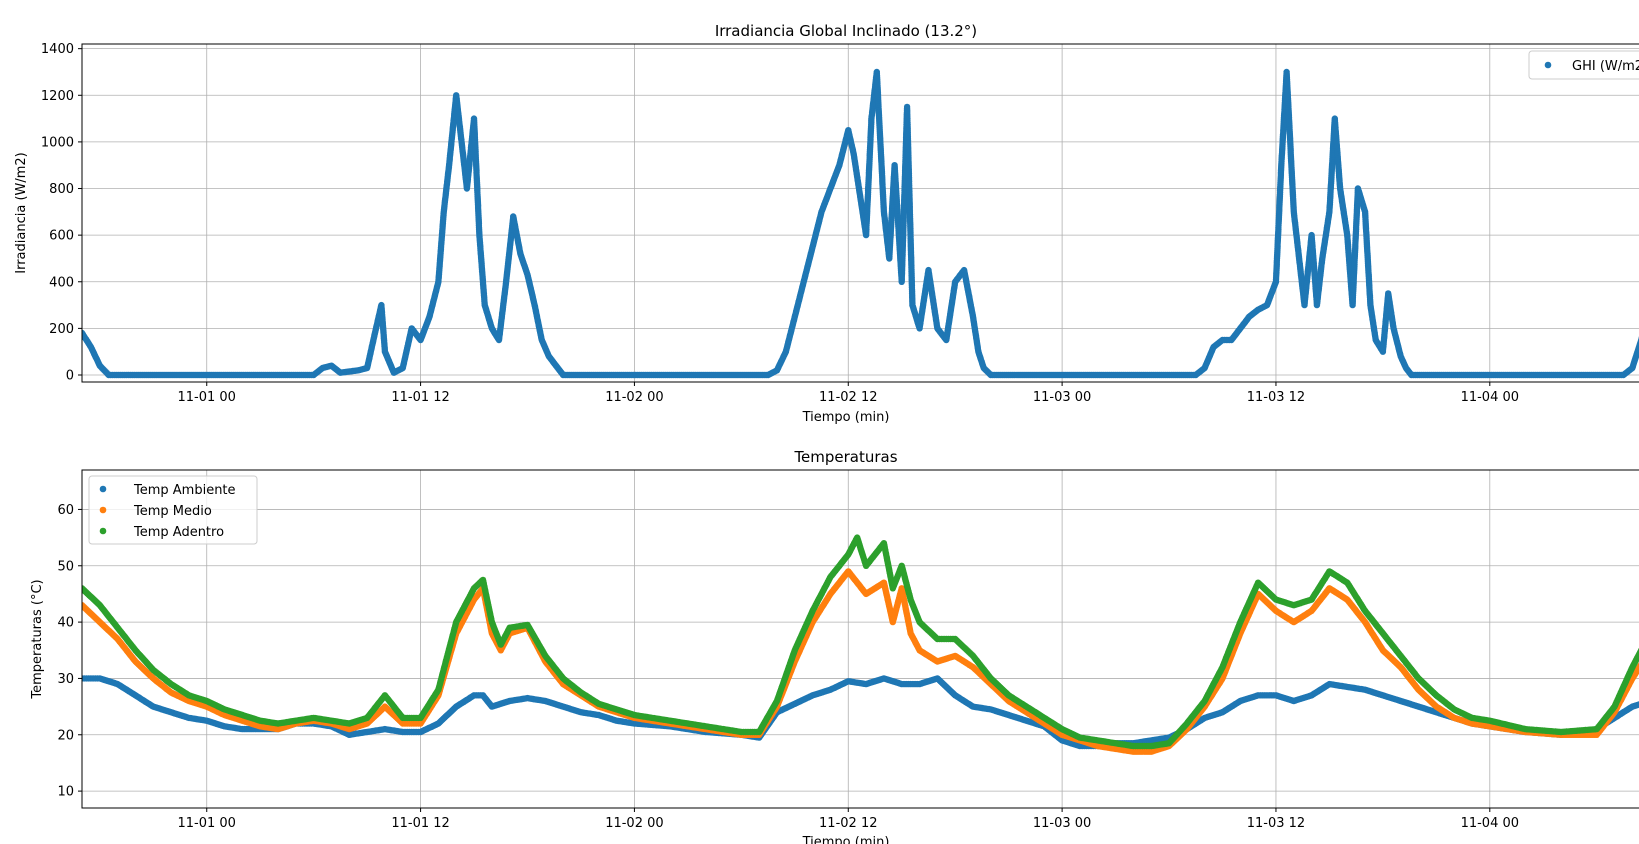  Describe the element at coordinates (57, 49) in the screenshot. I see `ytick-label: 1400` at that location.